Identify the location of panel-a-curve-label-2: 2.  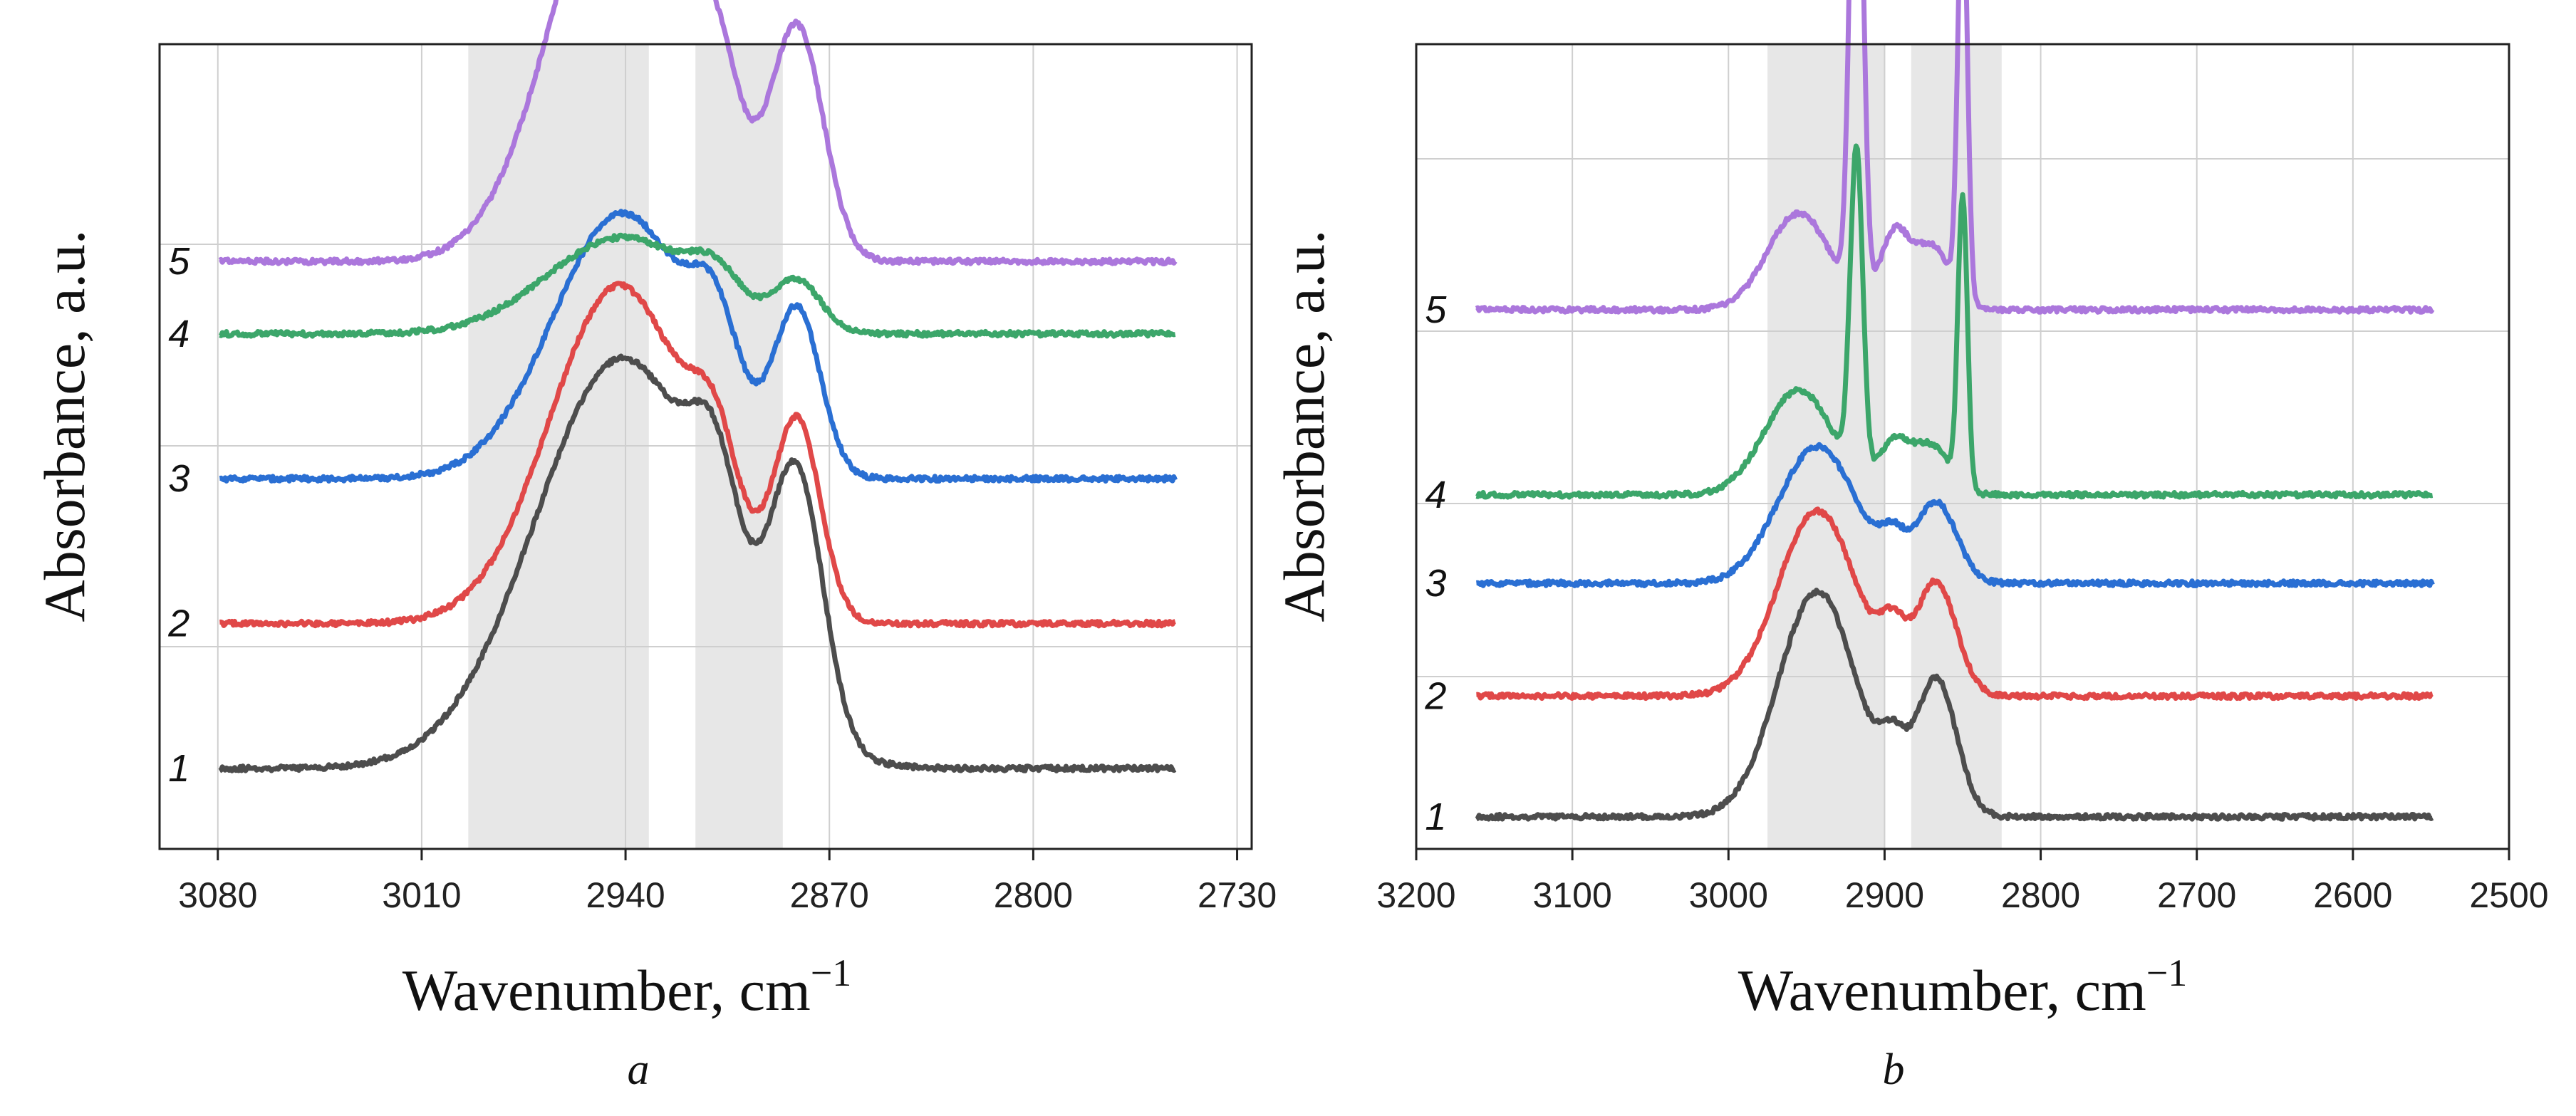
(178, 624).